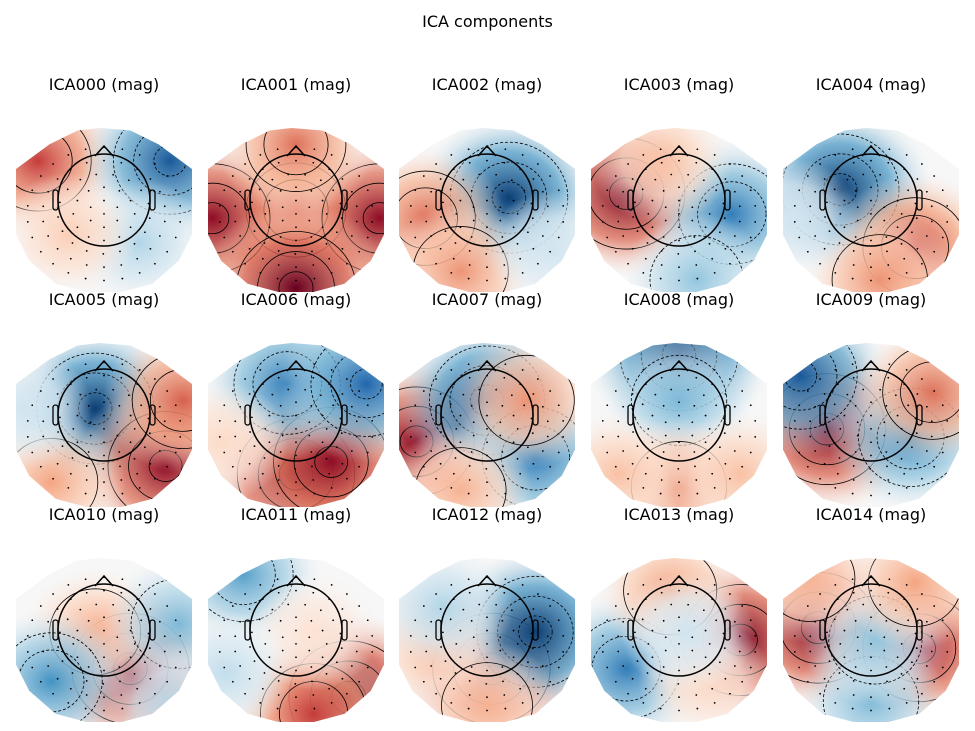  I want to click on panel-title-6: ICA006 (mag), so click(296, 299).